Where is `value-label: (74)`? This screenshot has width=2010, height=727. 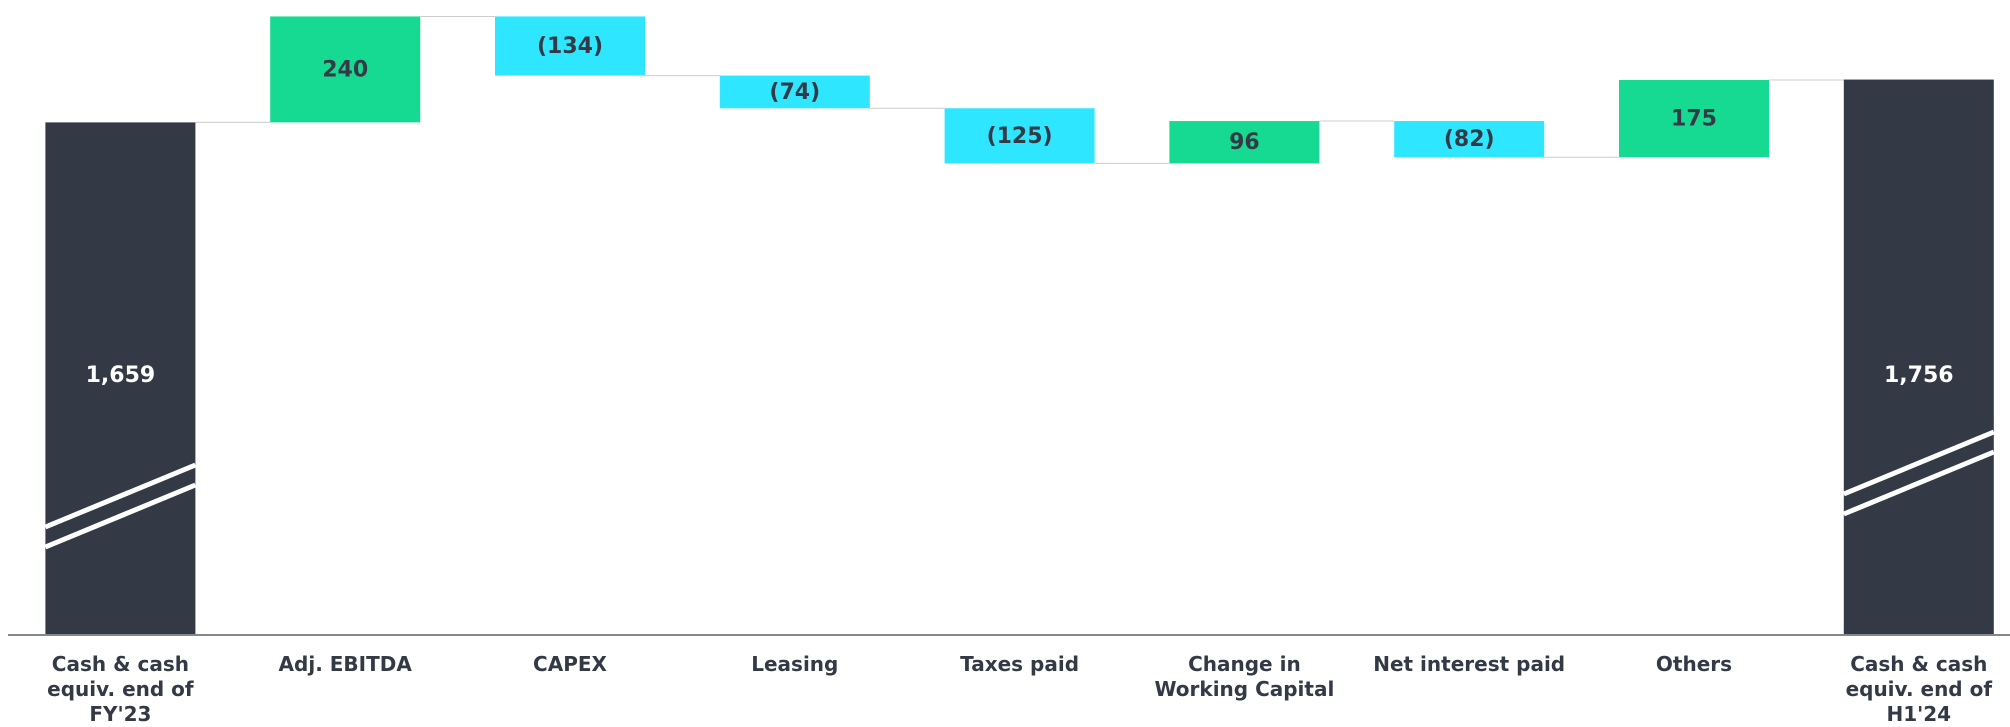
value-label: (74) is located at coordinates (794, 92).